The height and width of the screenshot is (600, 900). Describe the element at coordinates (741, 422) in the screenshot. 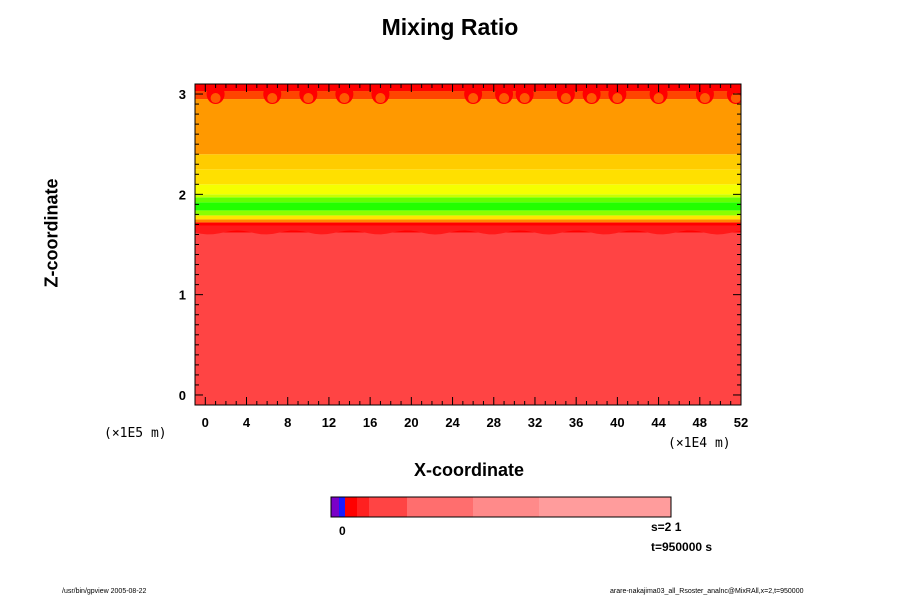

I see `x-tick-label: 52` at that location.